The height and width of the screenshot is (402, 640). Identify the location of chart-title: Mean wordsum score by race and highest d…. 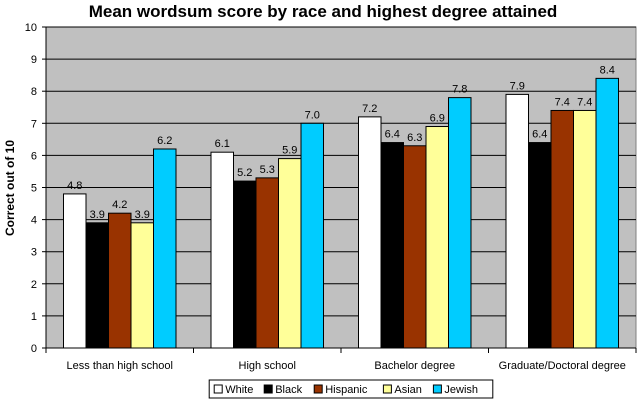
(323, 11).